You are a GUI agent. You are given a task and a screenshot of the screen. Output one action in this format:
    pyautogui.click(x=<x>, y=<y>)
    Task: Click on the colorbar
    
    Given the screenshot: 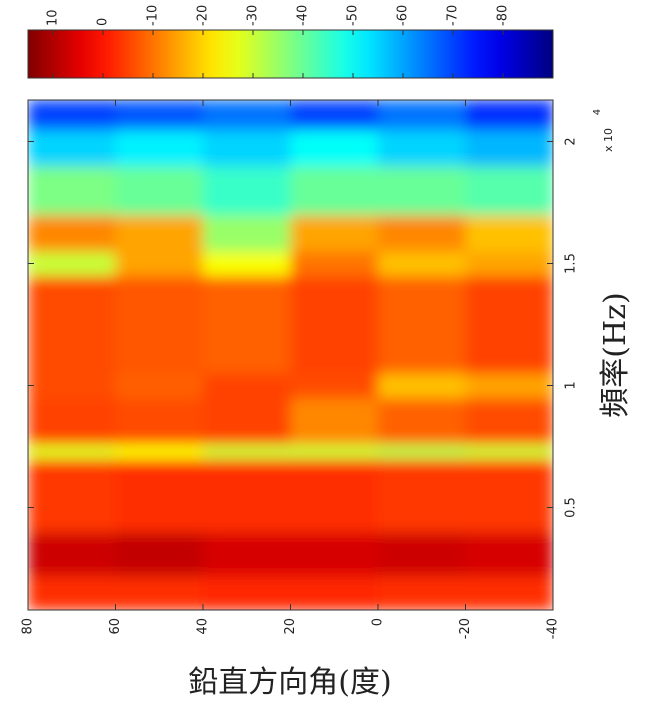 What is the action you would take?
    pyautogui.click(x=290, y=54)
    